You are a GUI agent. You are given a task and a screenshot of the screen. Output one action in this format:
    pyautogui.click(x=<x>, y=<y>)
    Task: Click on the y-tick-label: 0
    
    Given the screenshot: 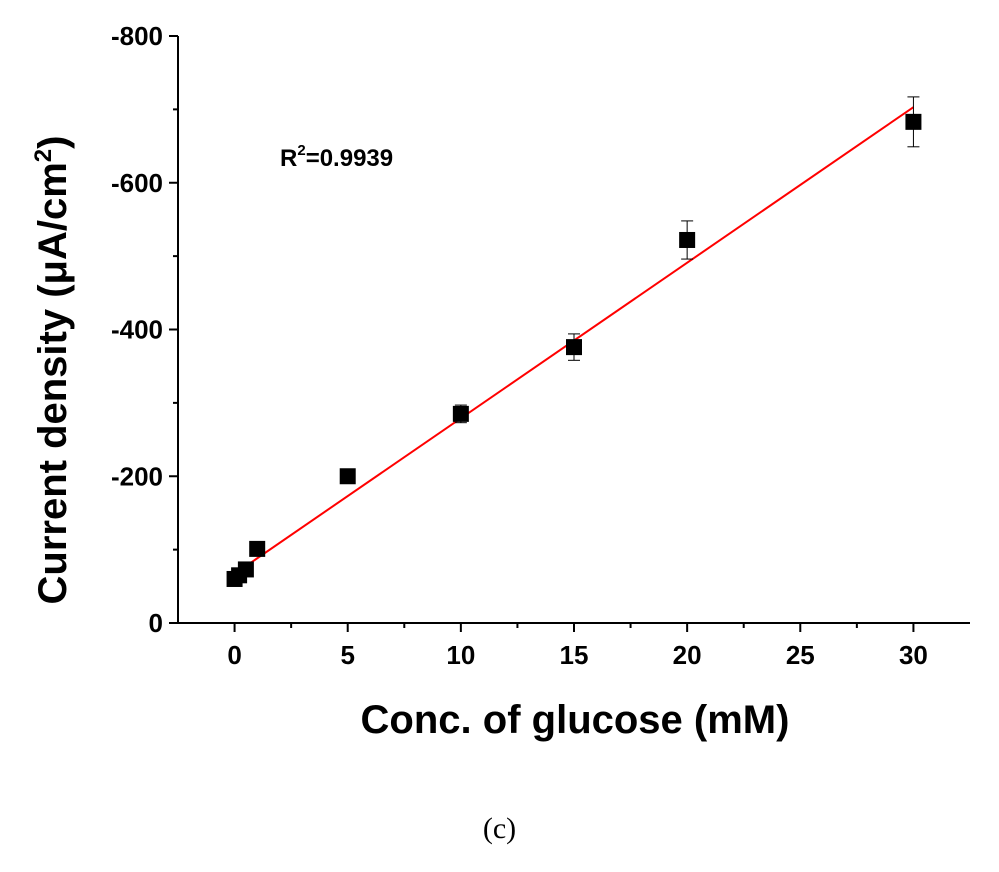 What is the action you would take?
    pyautogui.click(x=156, y=623)
    